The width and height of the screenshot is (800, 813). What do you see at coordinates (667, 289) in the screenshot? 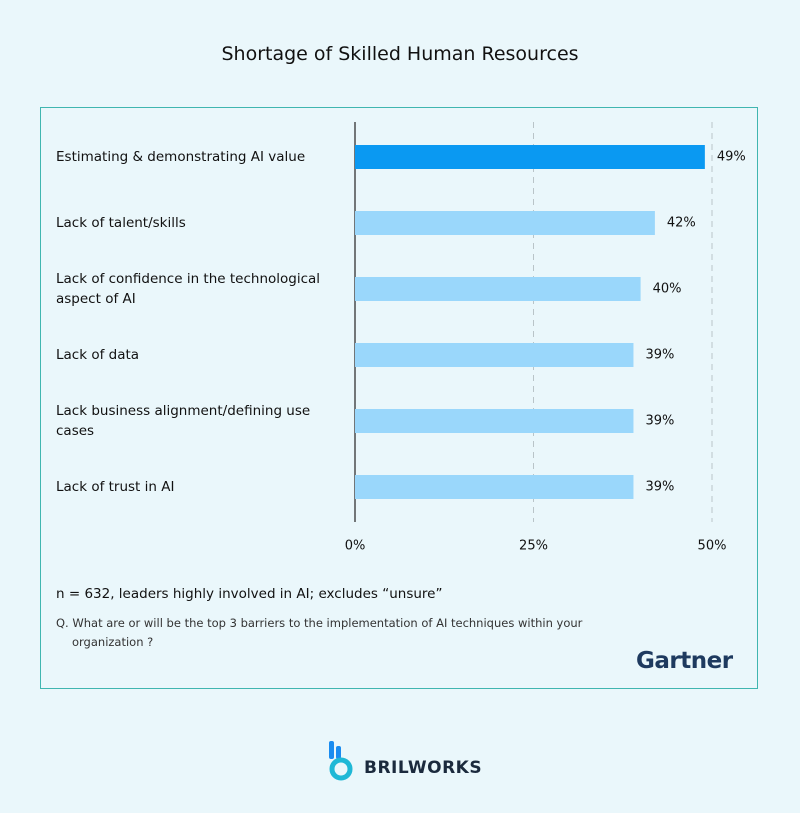
I see `value-label: 40%` at bounding box center [667, 289].